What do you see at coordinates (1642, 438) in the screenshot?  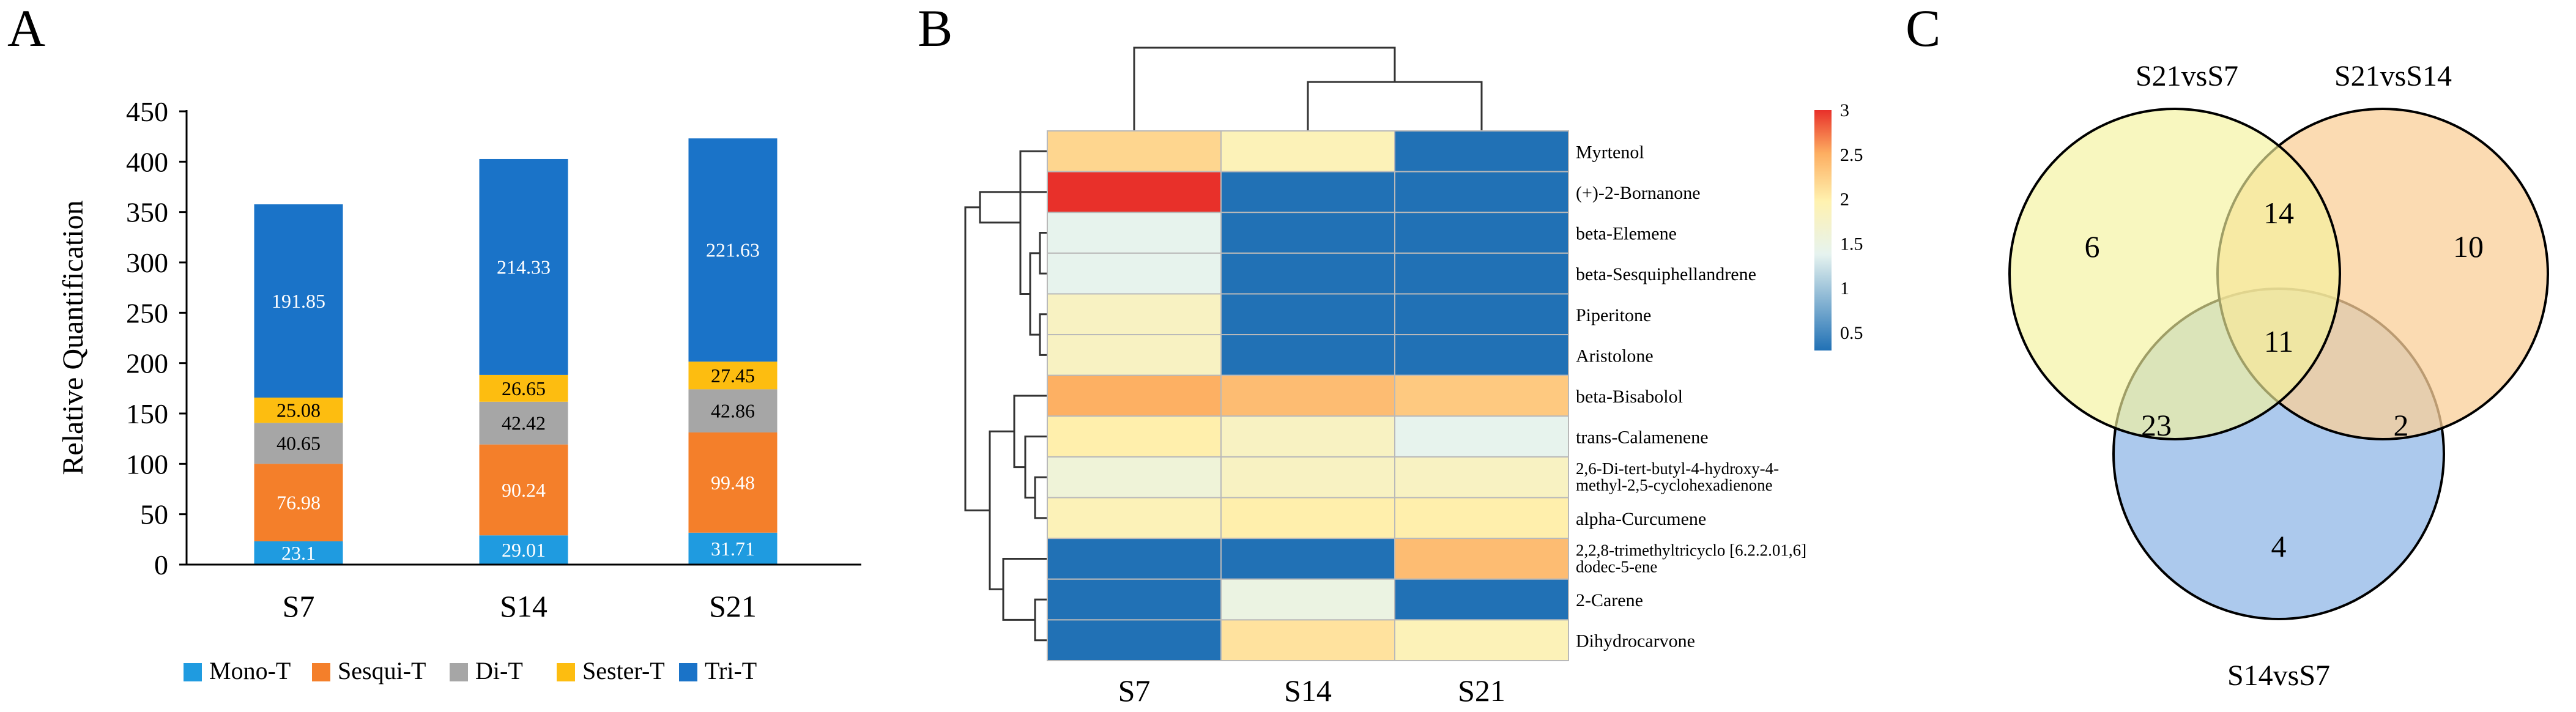 I see `row-label-trans-calamenene: trans-Calamenene` at bounding box center [1642, 438].